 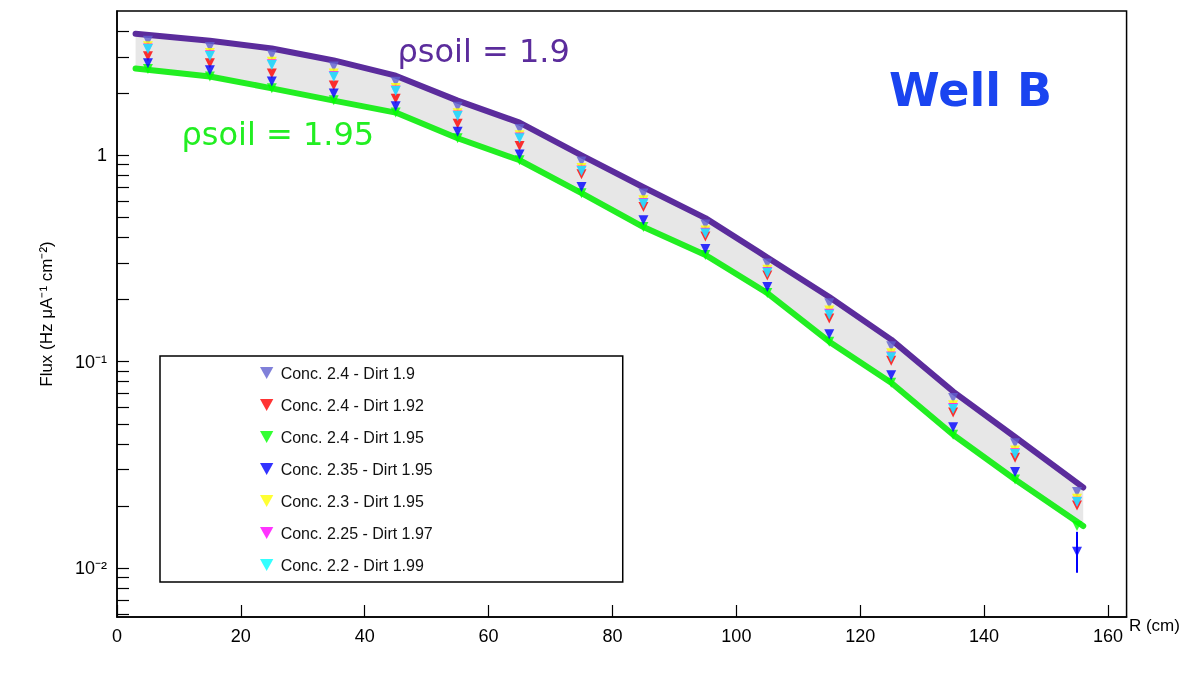 I want to click on x-tick-label: 160, so click(x=1108, y=636).